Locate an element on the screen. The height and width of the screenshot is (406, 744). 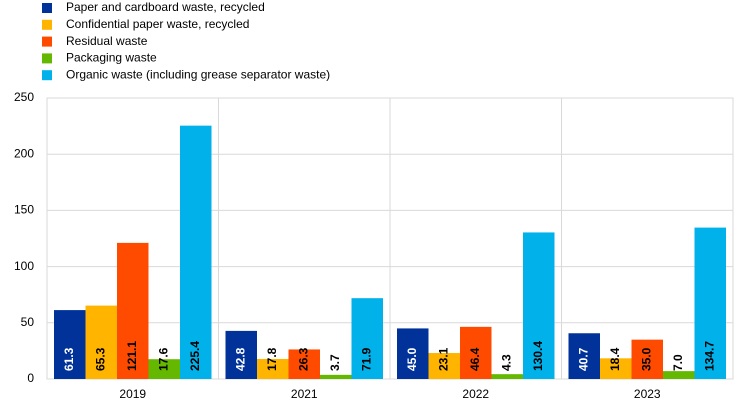
value-label: 46.4 is located at coordinates (475, 359).